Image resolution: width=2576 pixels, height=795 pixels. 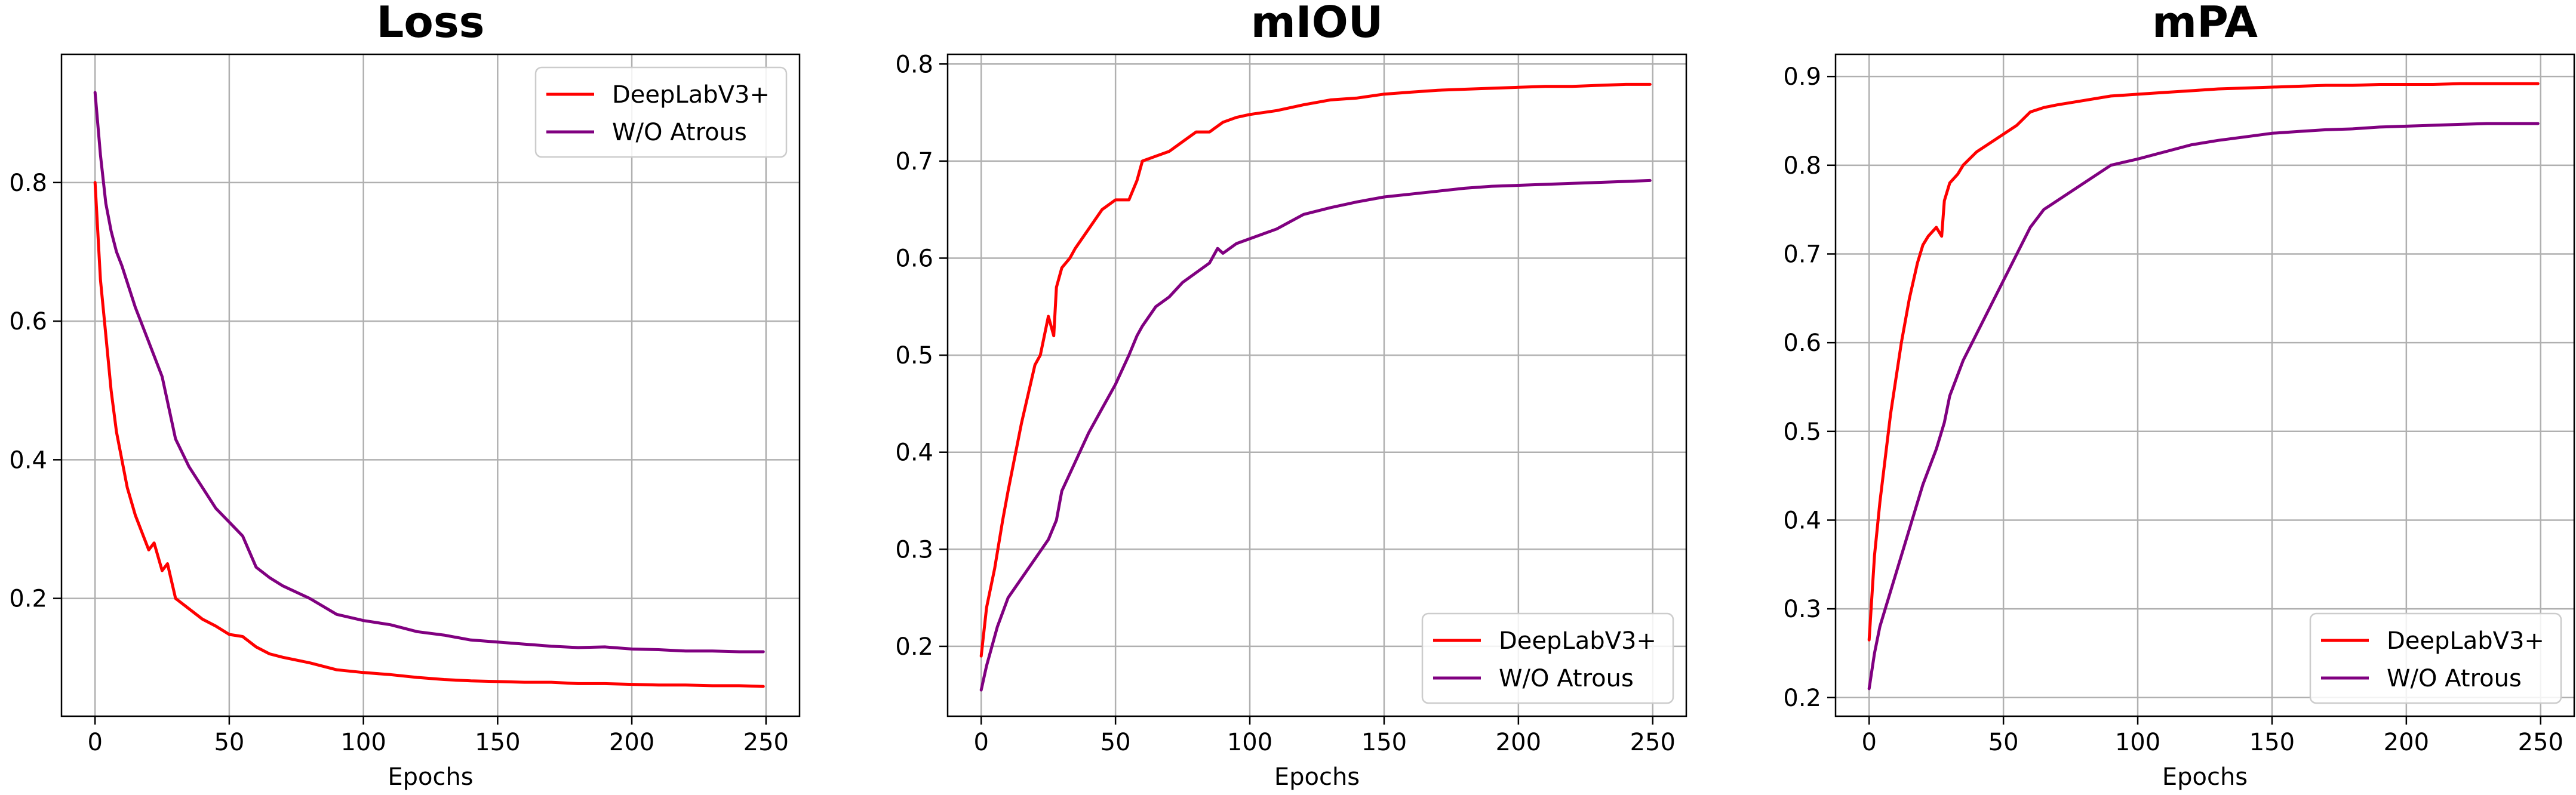 What do you see at coordinates (1802, 77) in the screenshot?
I see `y-tick-label: 0.9` at bounding box center [1802, 77].